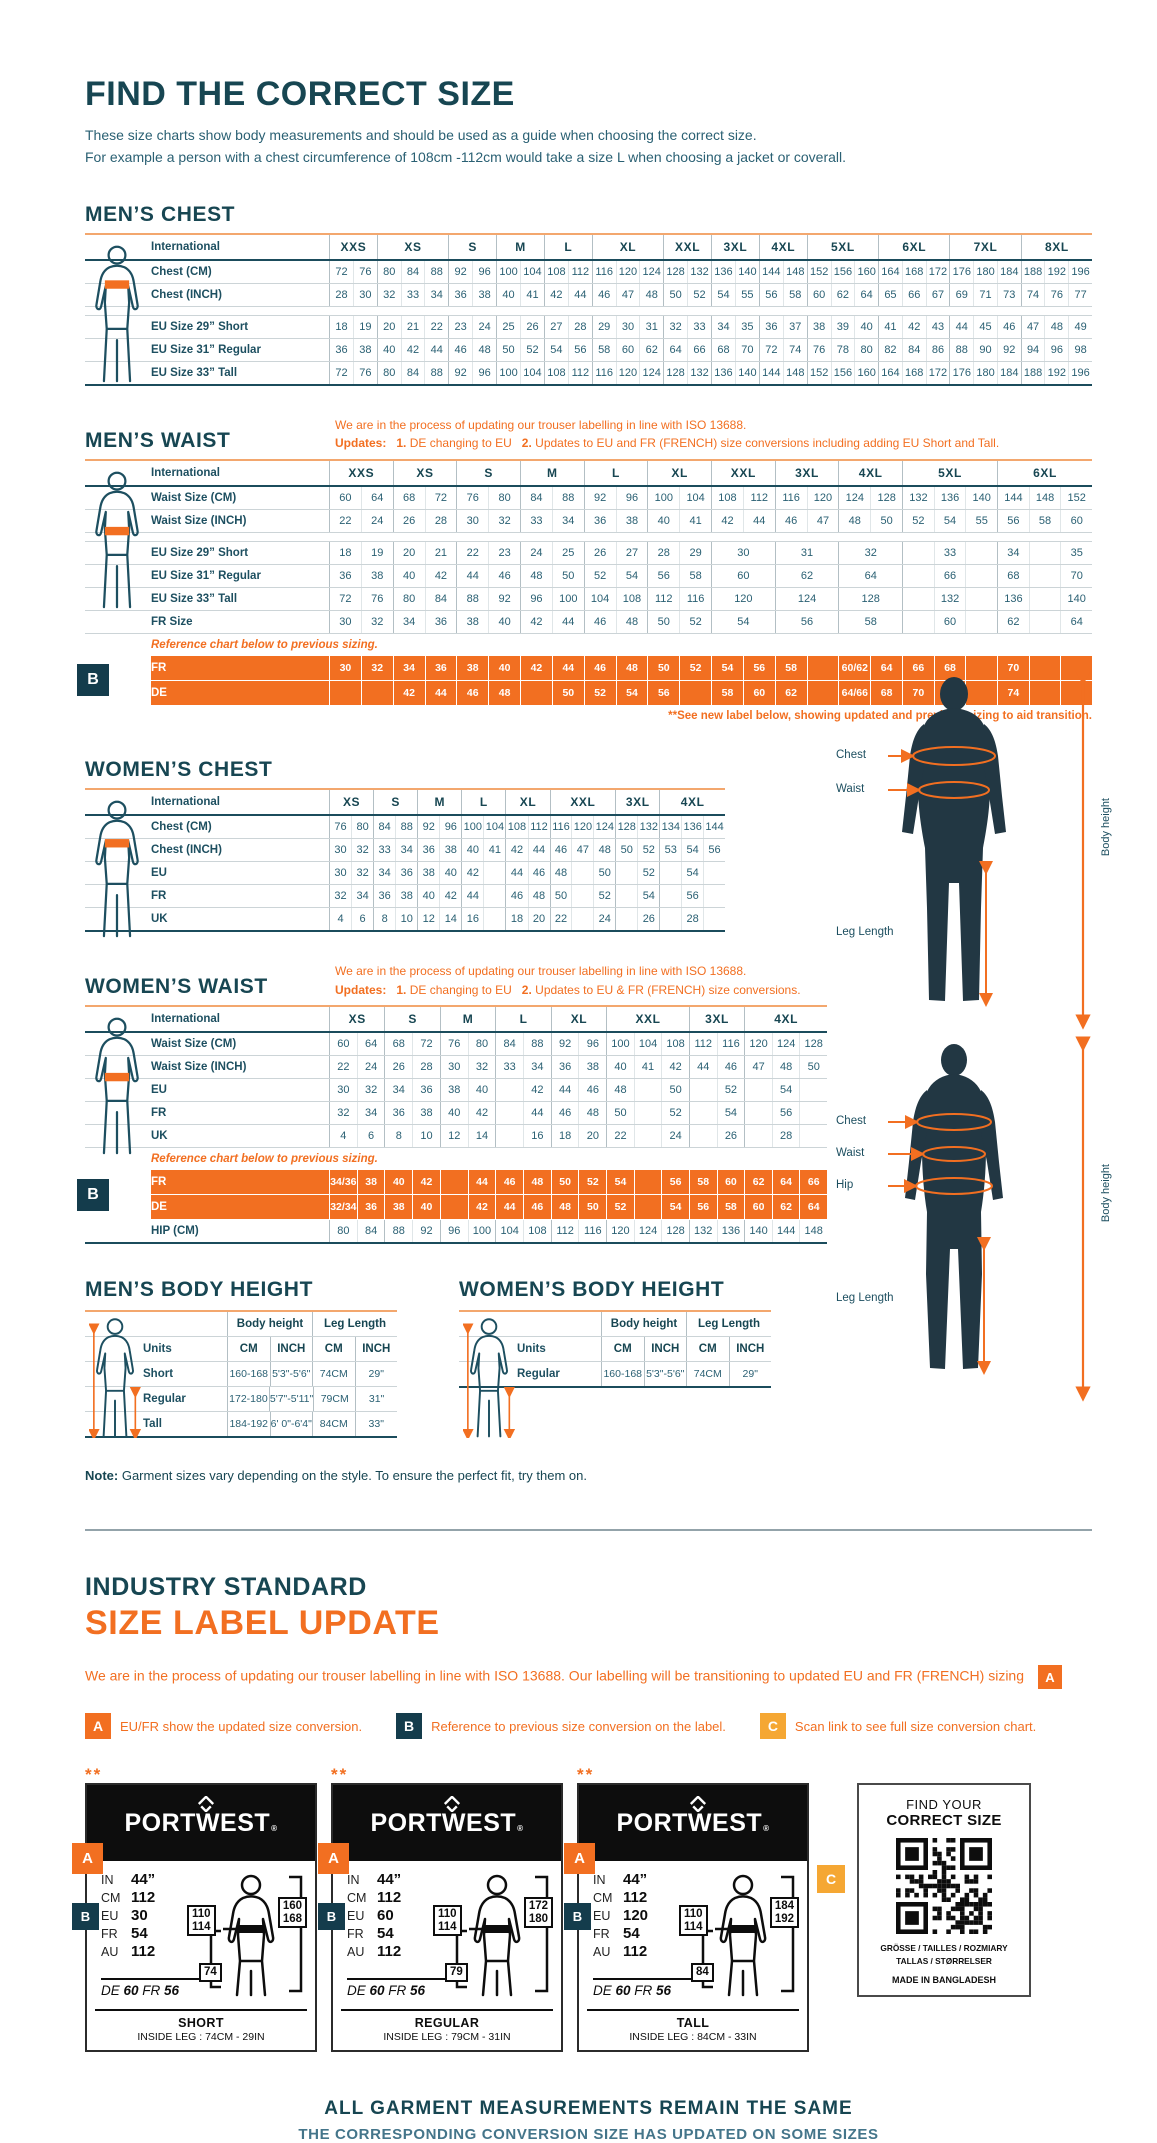 This screenshot has width=1157, height=2143. Describe the element at coordinates (343, 1207) in the screenshot. I see `size-value: 32/34` at that location.